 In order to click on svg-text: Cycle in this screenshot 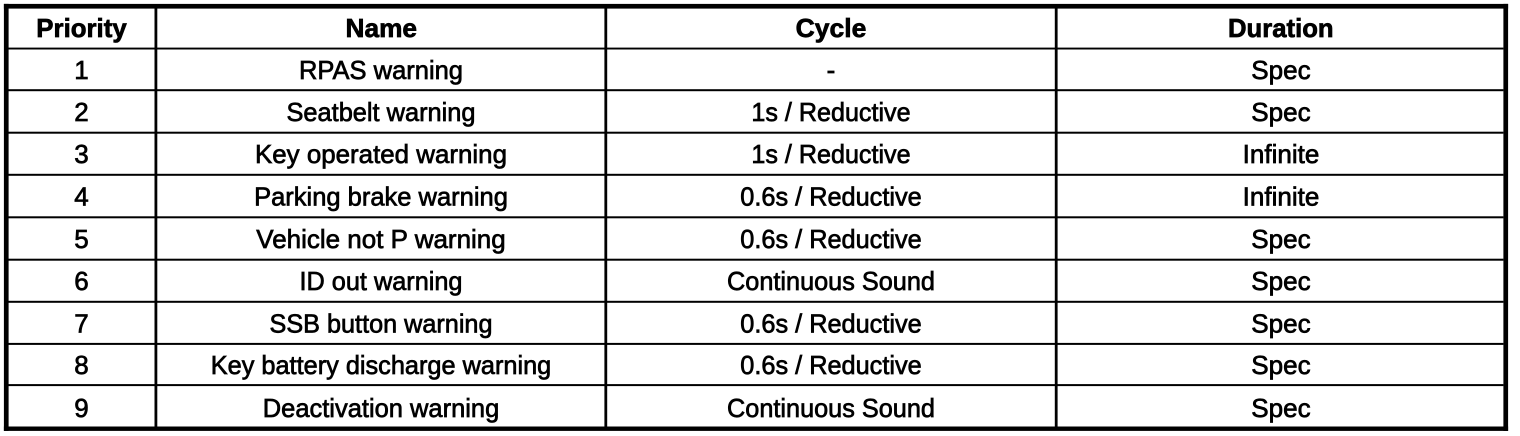, I will do `click(831, 28)`.